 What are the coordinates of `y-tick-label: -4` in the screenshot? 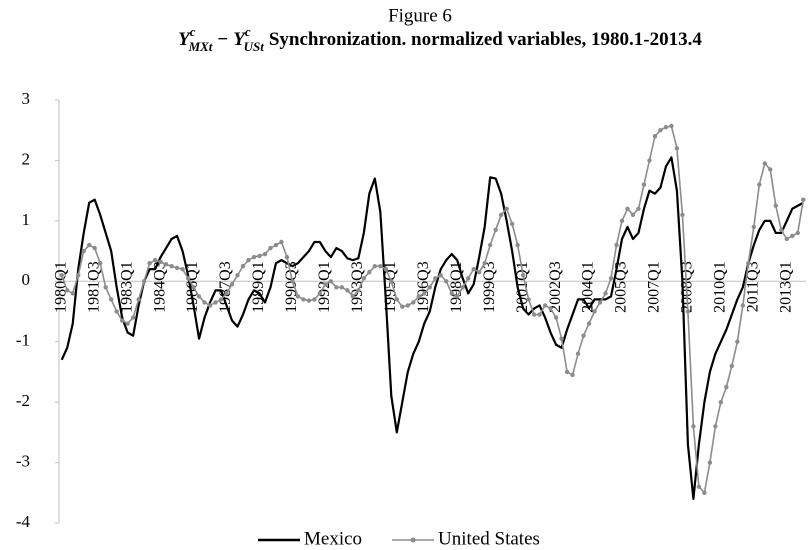 It's located at (23, 521).